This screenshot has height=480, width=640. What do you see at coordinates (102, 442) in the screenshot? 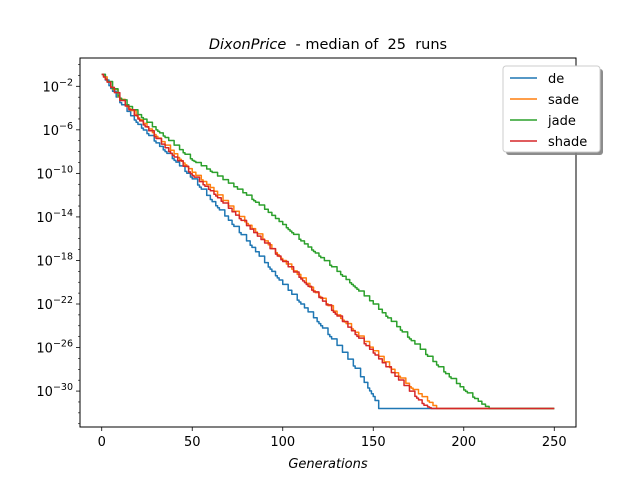
I see `x-tick-label: 0` at bounding box center [102, 442].